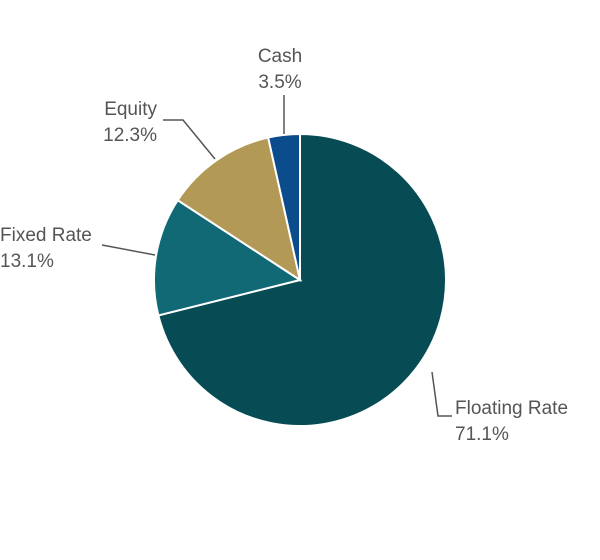 Image resolution: width=600 pixels, height=560 pixels. What do you see at coordinates (46, 235) in the screenshot?
I see `label-fixed-rate-name: Fixed Rate` at bounding box center [46, 235].